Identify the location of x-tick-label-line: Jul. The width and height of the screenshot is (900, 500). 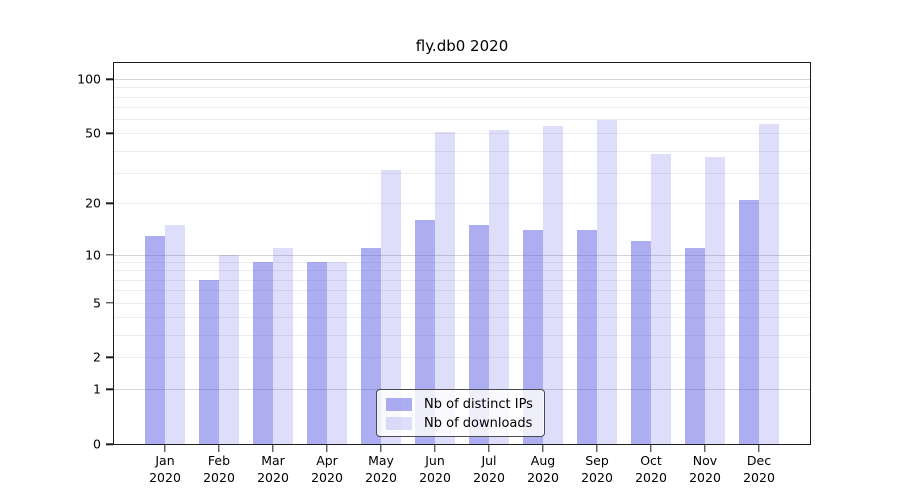
(489, 460).